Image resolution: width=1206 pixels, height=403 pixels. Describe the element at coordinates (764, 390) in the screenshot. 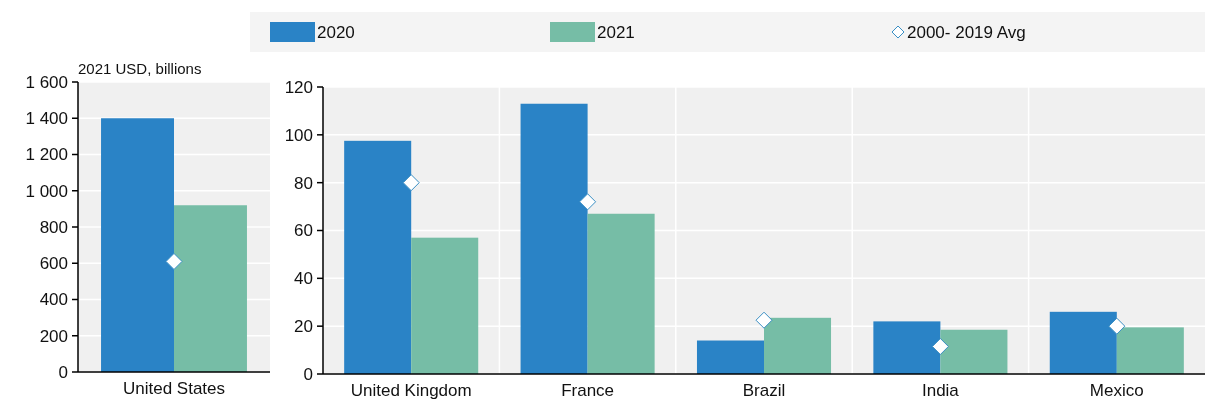

I see `x-tick-label: Brazil` at that location.